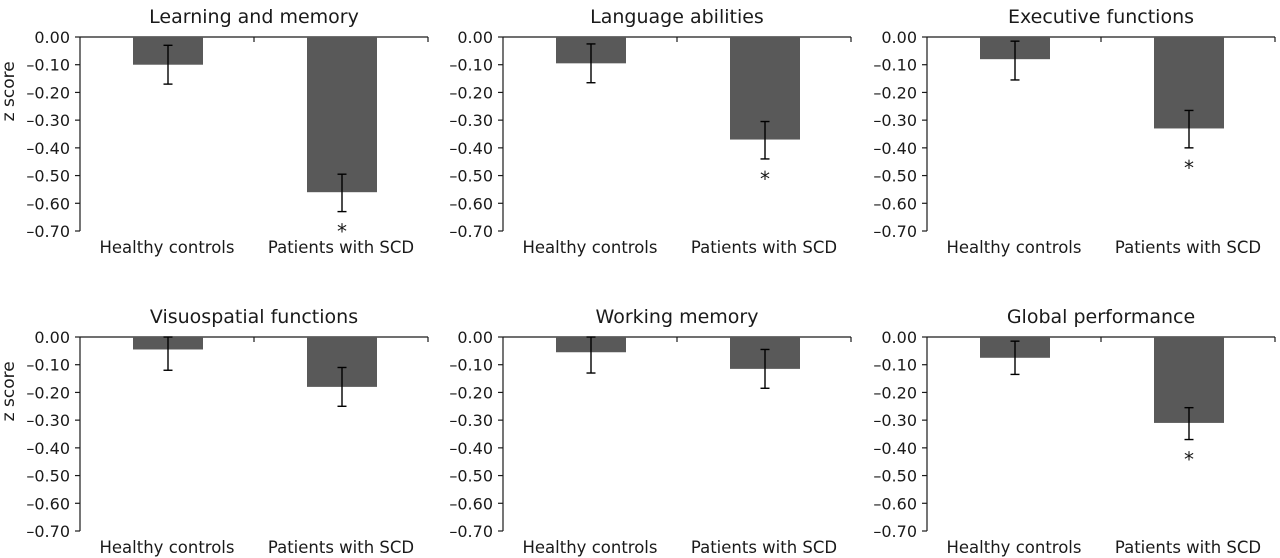 The height and width of the screenshot is (558, 1280). I want to click on panel-title: Learning and memory, so click(254, 17).